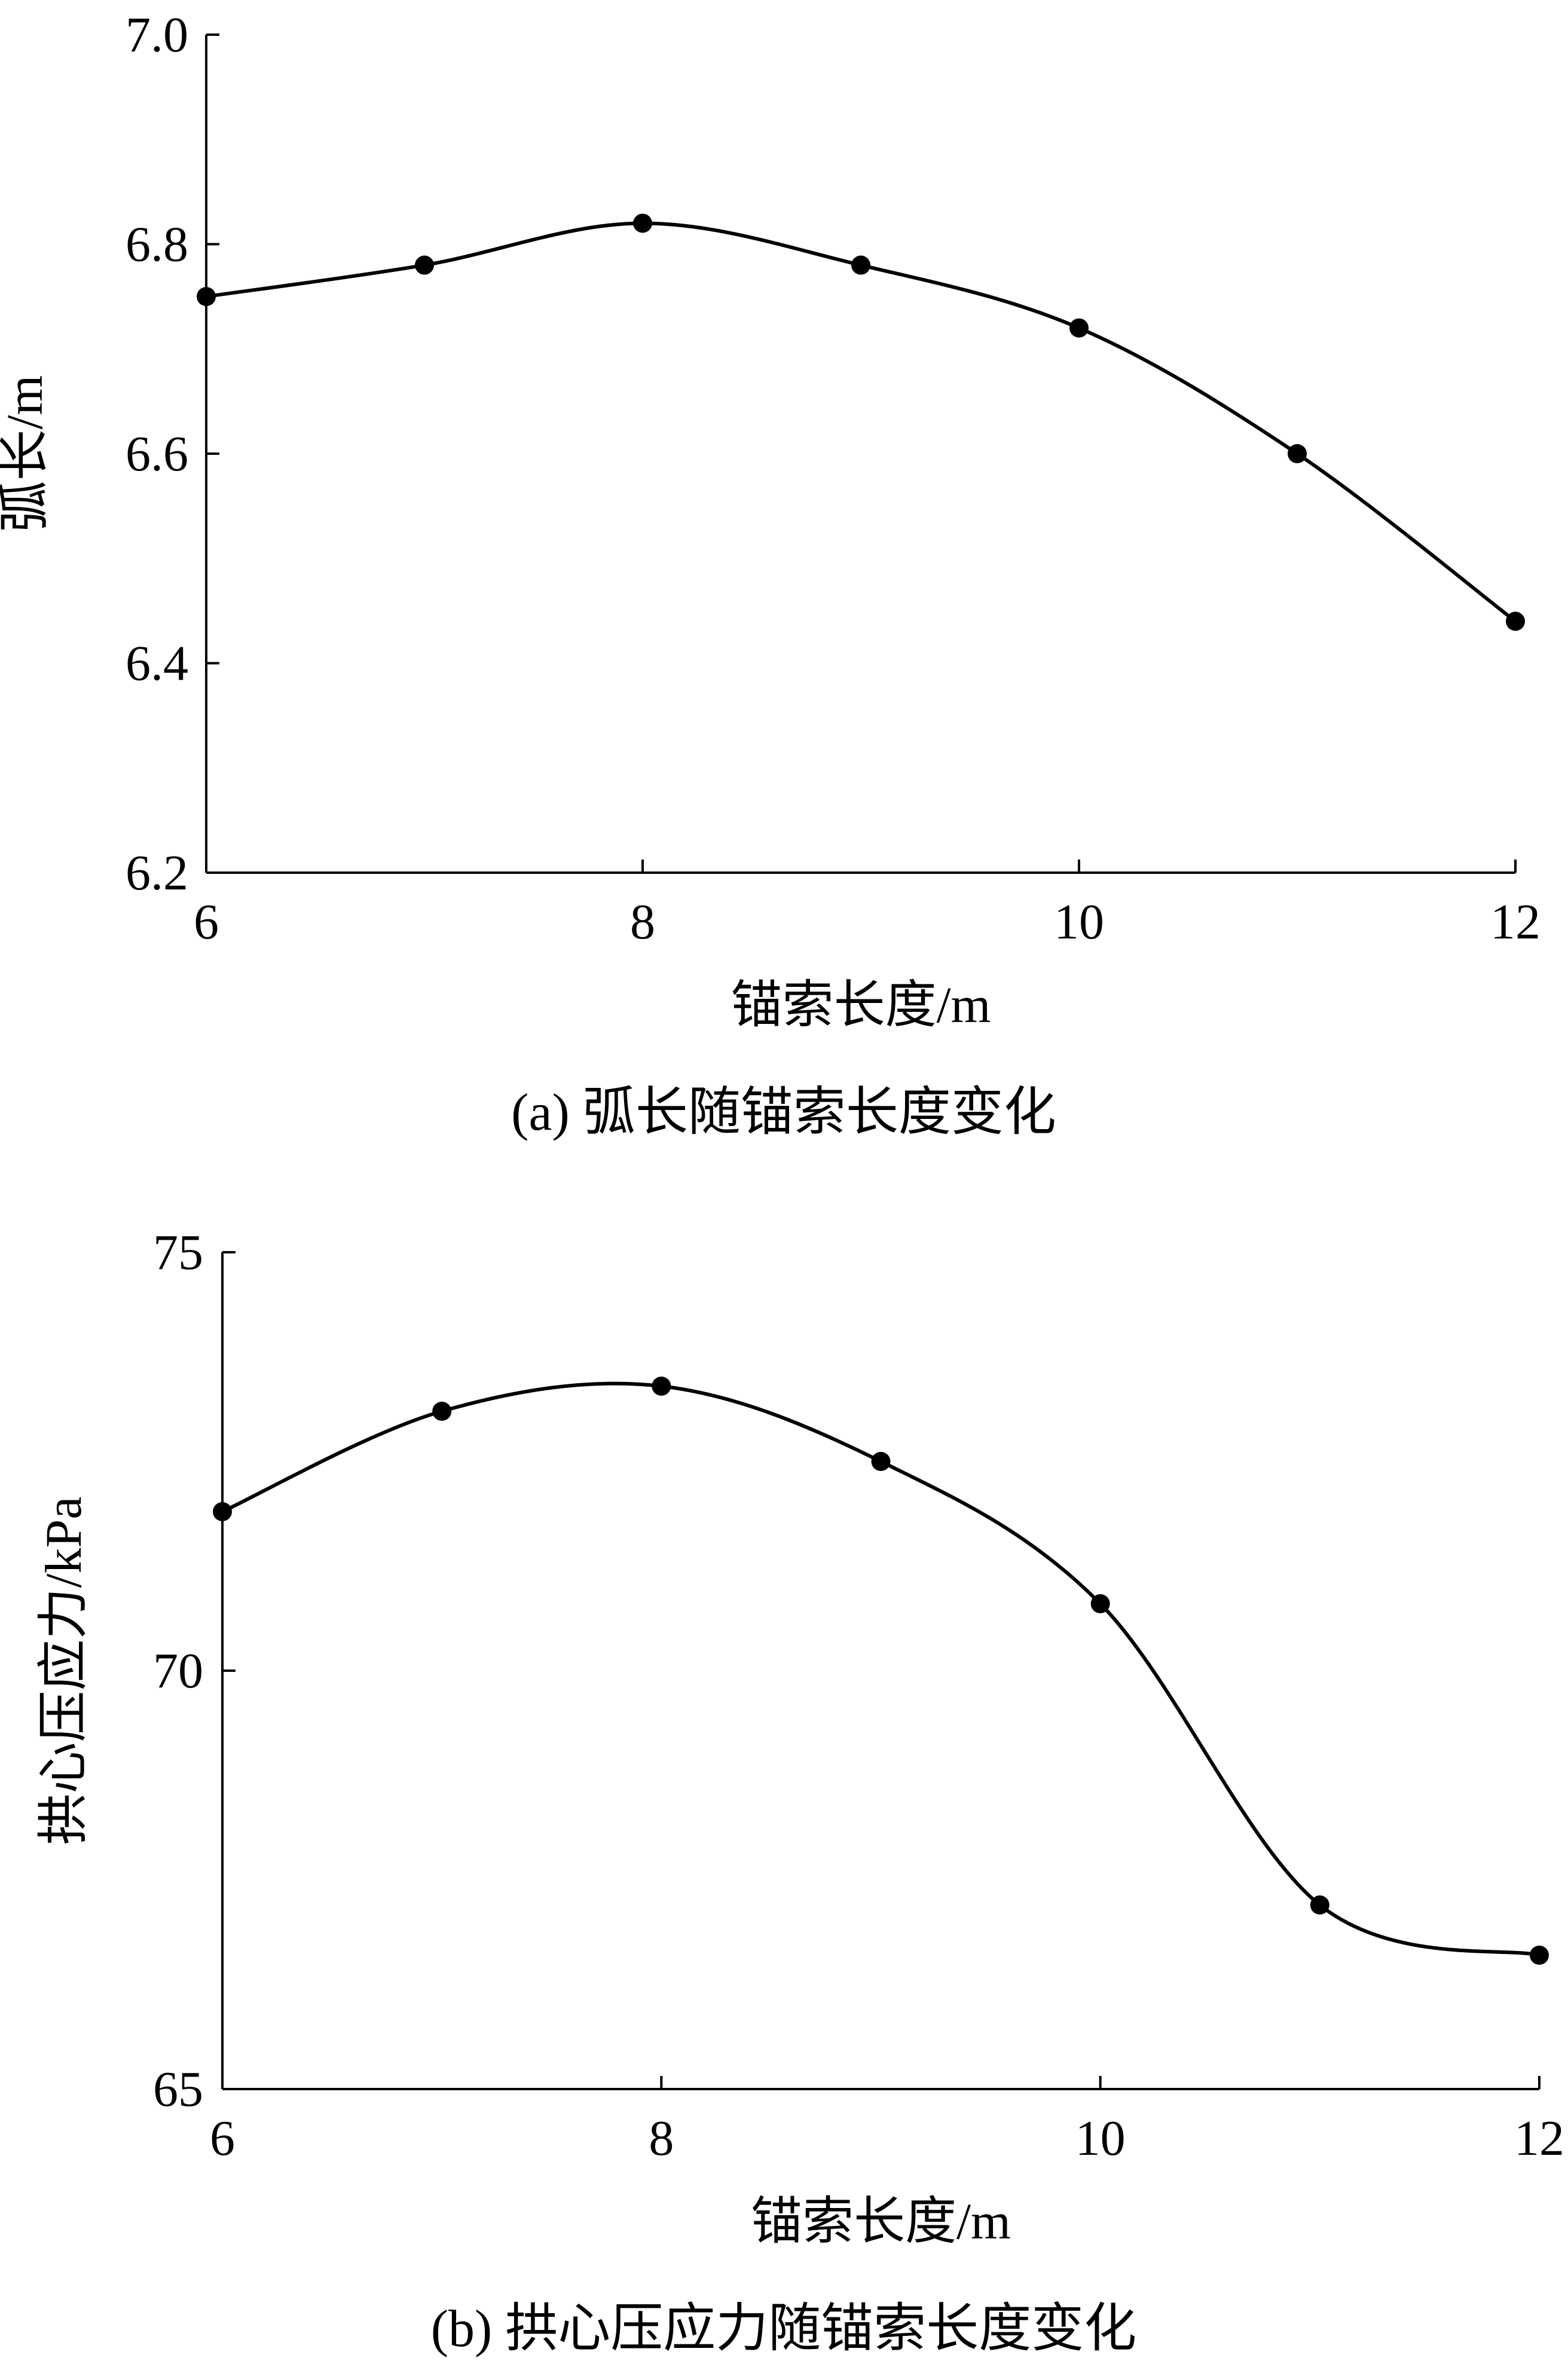  What do you see at coordinates (207, 922) in the screenshot?
I see `chart-a-x-tick-label: 6` at bounding box center [207, 922].